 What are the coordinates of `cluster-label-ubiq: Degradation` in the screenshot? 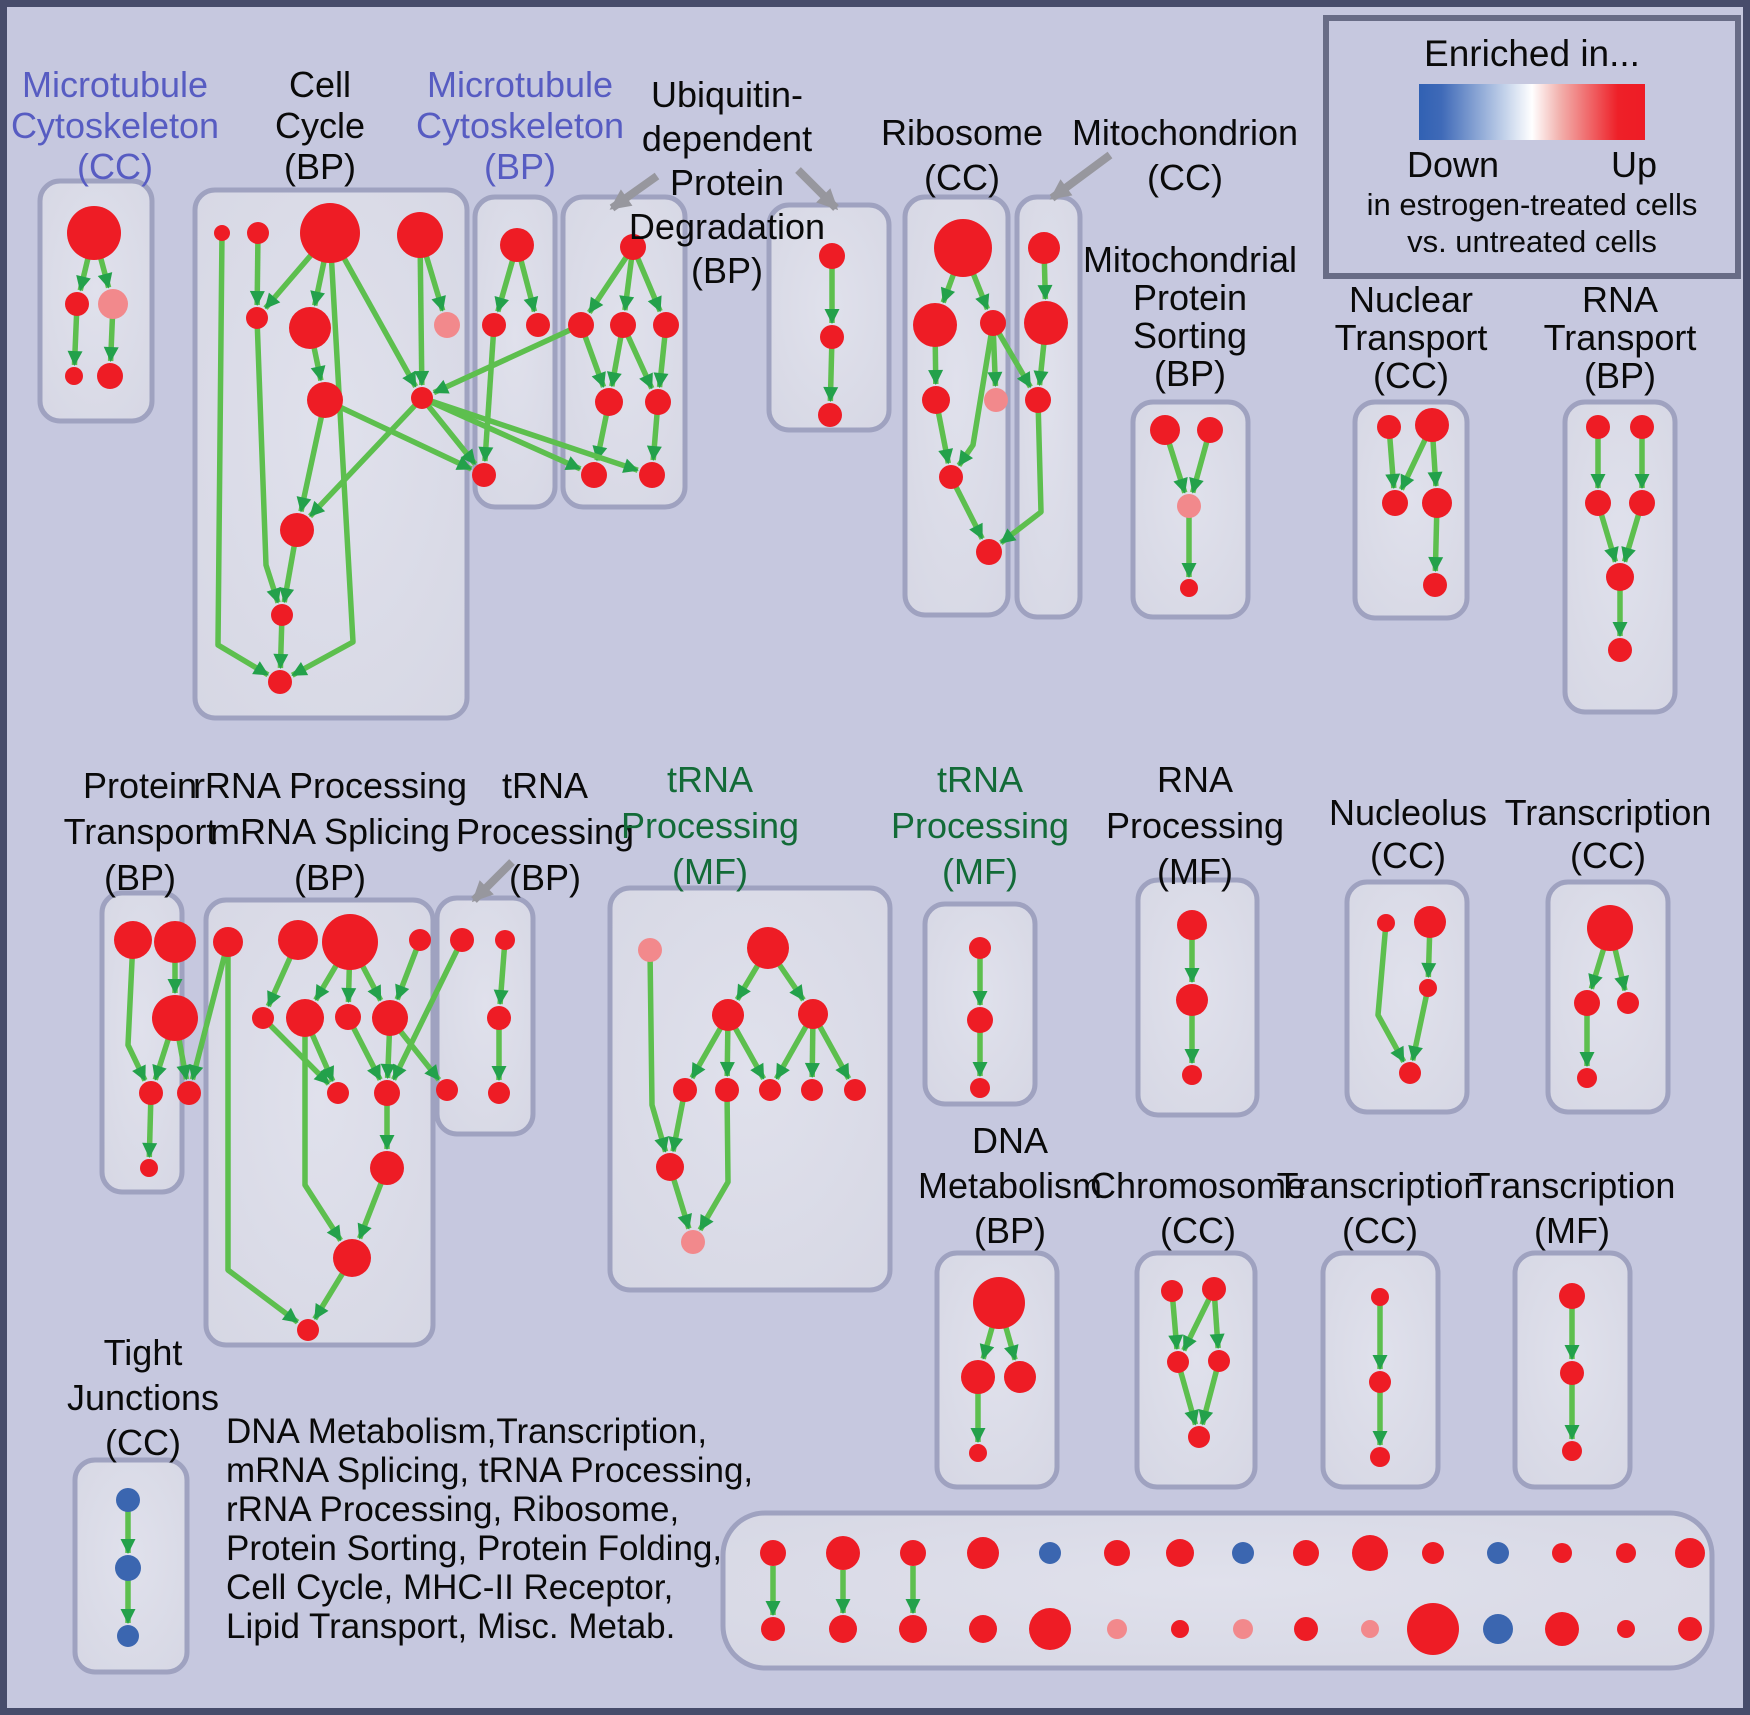 It's located at (727, 226).